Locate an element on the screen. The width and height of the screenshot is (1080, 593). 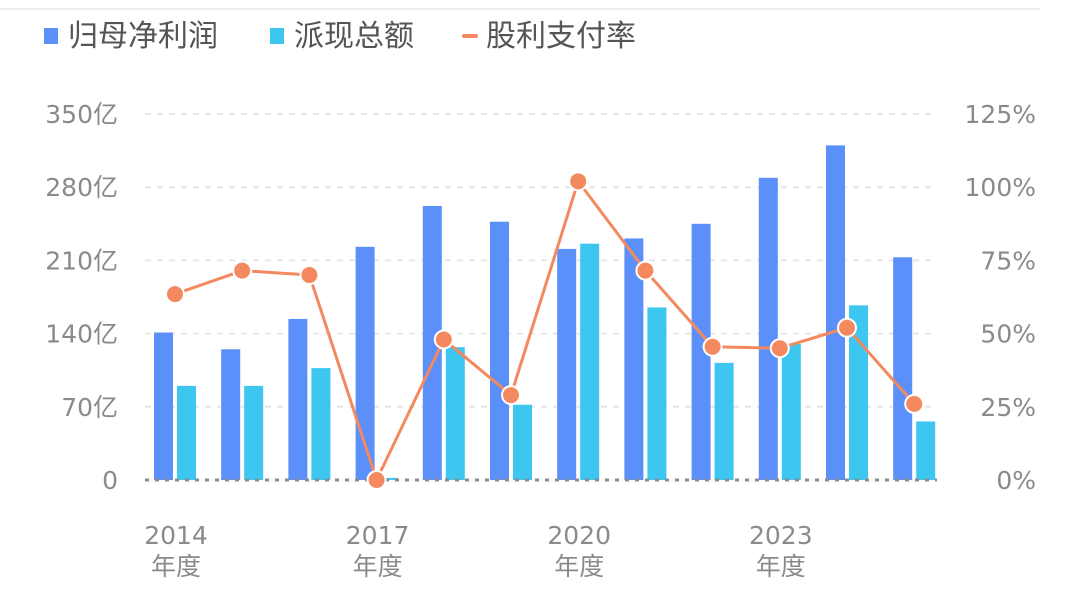
y-right-tick-label-2: 50% is located at coordinates (1008, 334).